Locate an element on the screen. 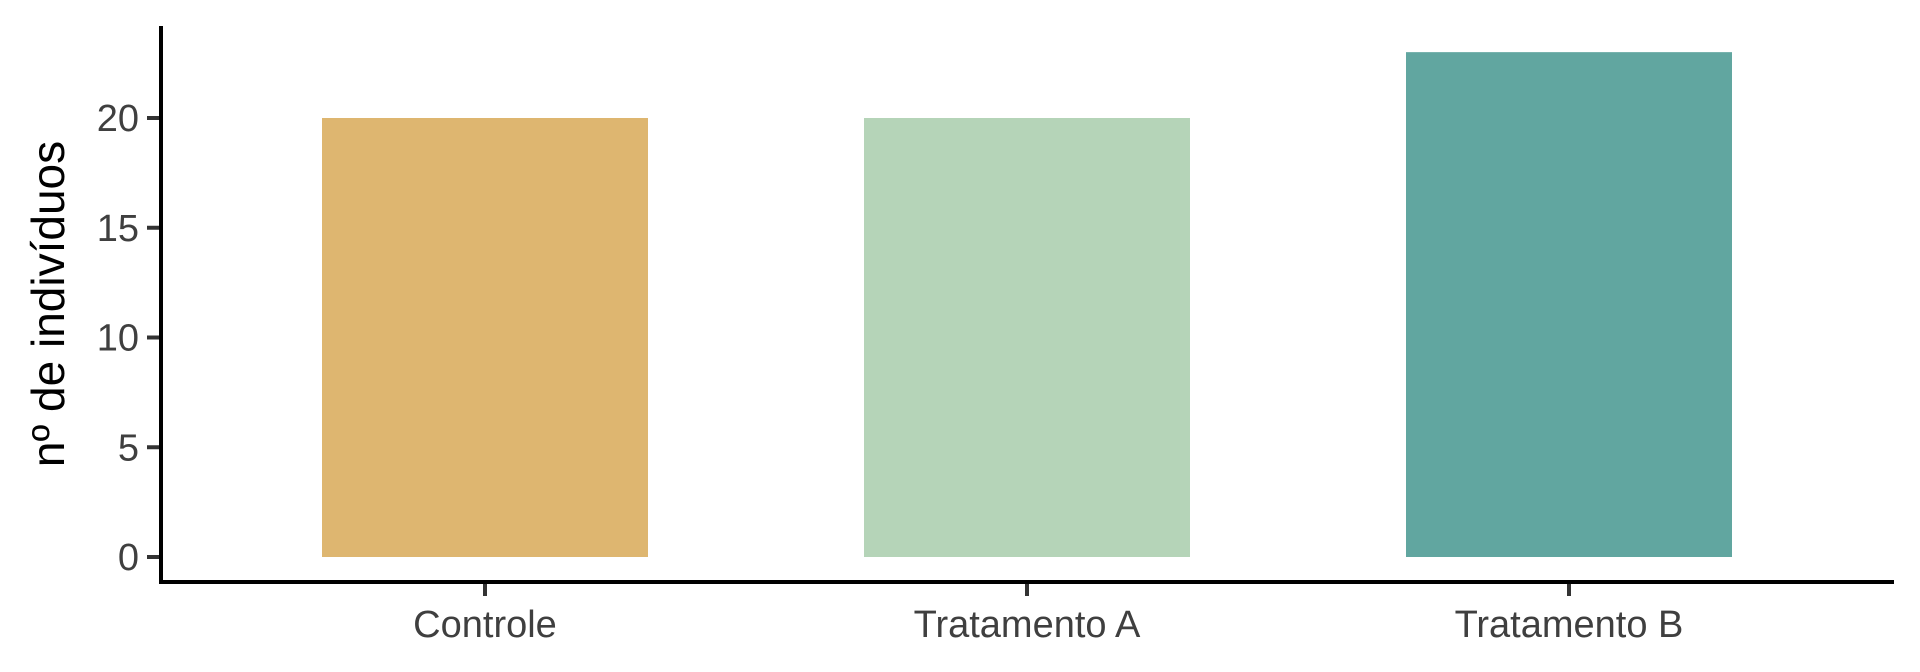 The width and height of the screenshot is (1920, 672). y-tick-label: 0 is located at coordinates (128, 558).